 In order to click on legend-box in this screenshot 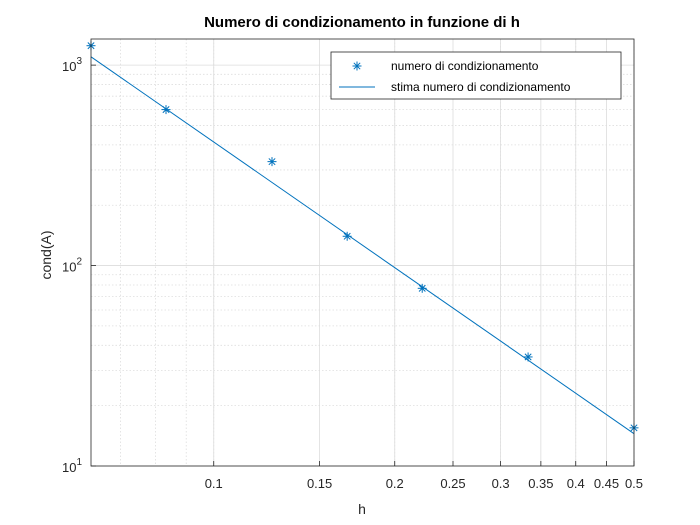, I will do `click(476, 75)`.